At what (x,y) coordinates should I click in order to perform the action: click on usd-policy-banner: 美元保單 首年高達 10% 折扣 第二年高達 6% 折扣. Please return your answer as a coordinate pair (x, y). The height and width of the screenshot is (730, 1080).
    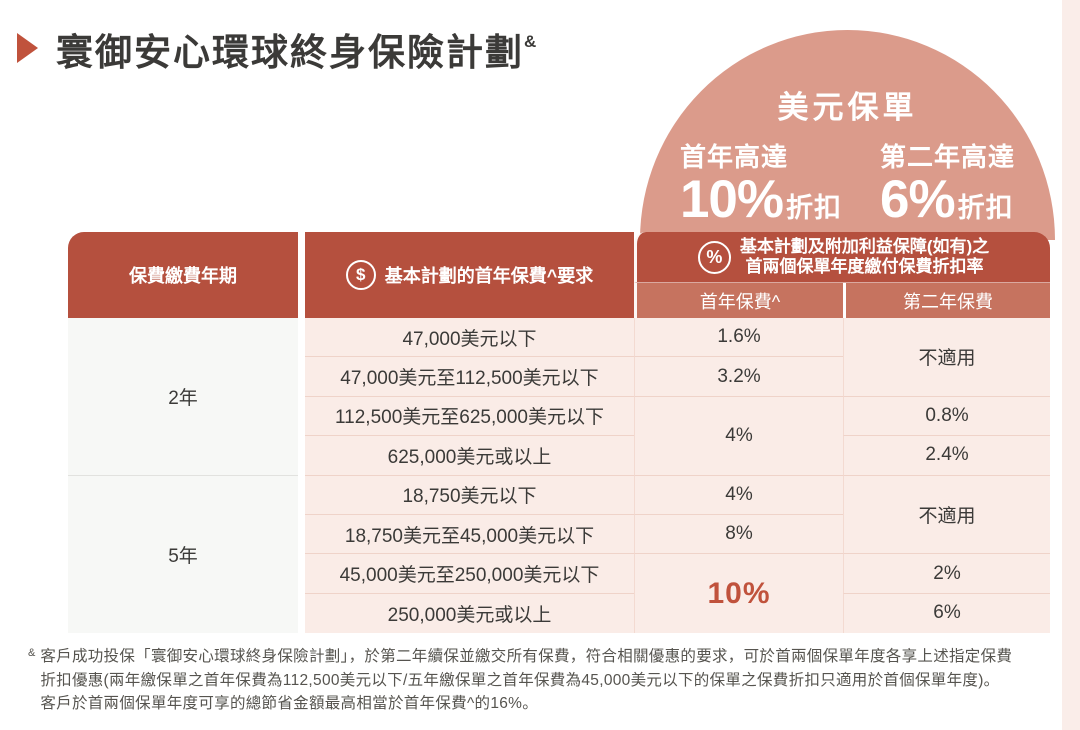
    Looking at the image, I should click on (847, 135).